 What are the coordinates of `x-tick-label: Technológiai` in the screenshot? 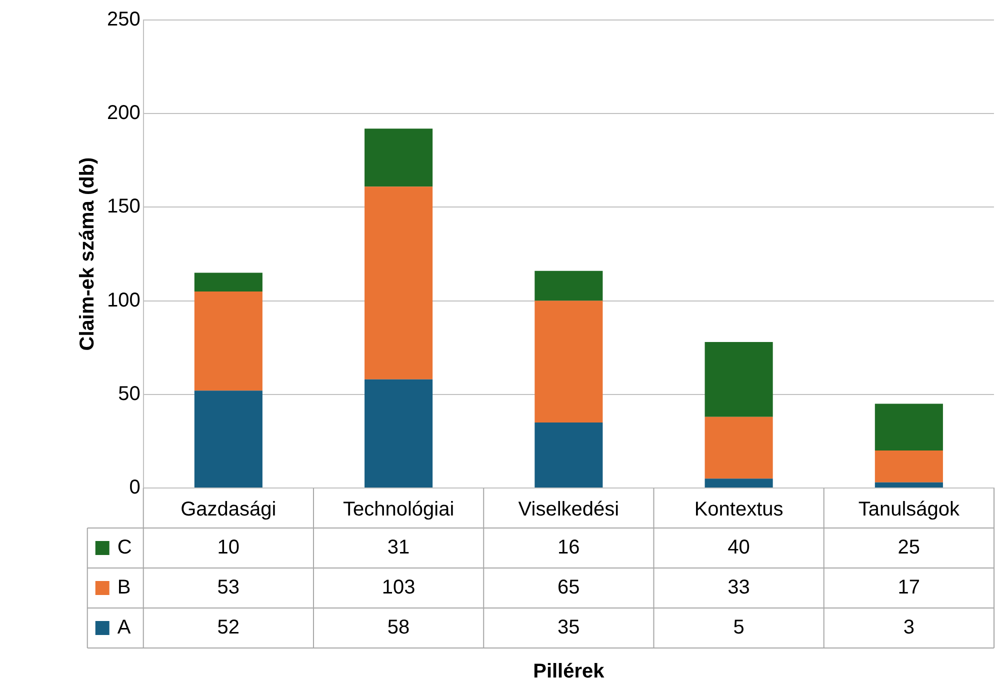 It's located at (398, 509).